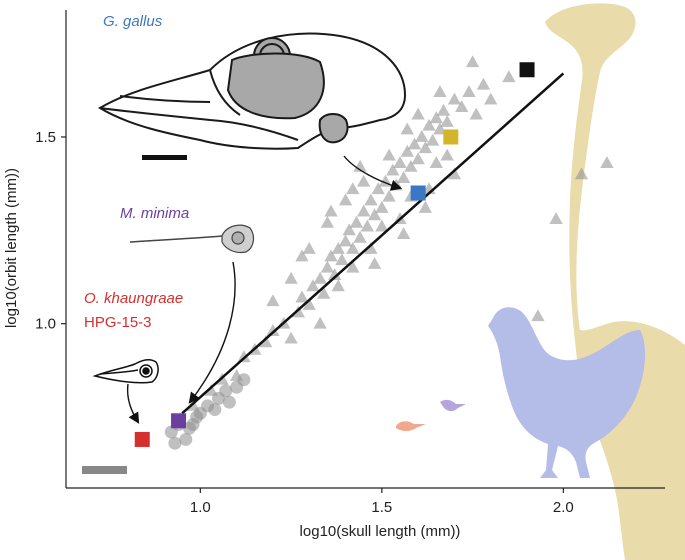  I want to click on y-tick-label: 1.5, so click(45, 137).